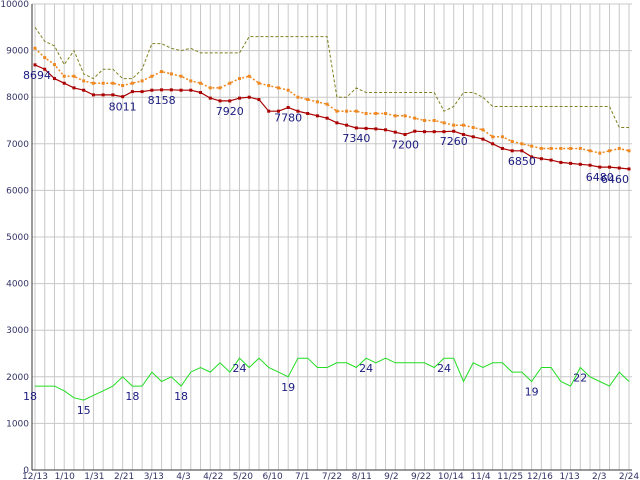 Image resolution: width=640 pixels, height=480 pixels. What do you see at coordinates (332, 476) in the screenshot?
I see `x-tick-label: 7/22` at bounding box center [332, 476].